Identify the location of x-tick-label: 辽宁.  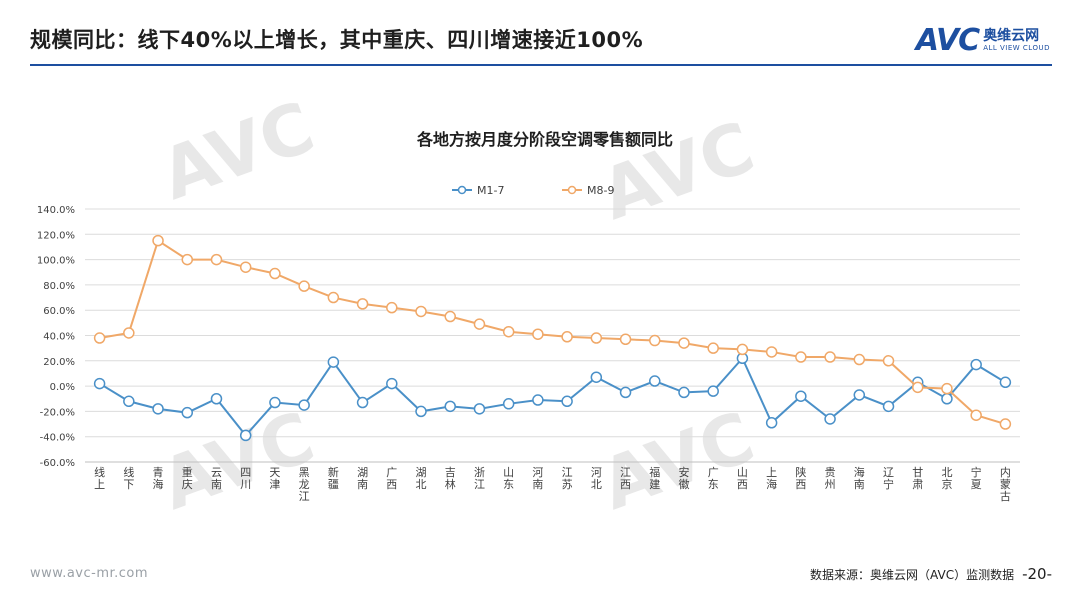
(888, 478).